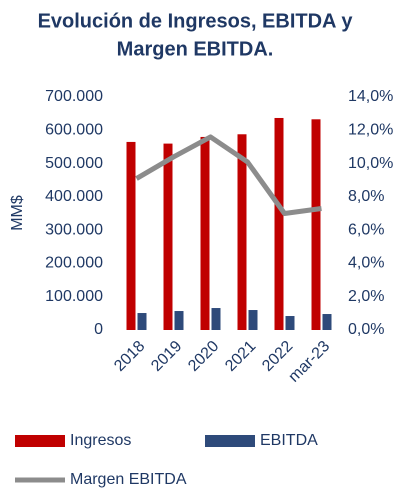 The height and width of the screenshot is (490, 409). What do you see at coordinates (370, 96) in the screenshot?
I see `y2-tick-label: 14,0%` at bounding box center [370, 96].